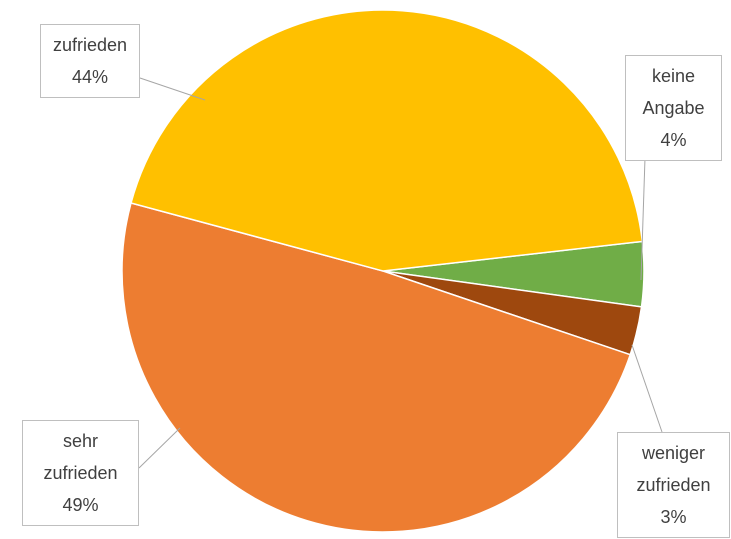 The width and height of the screenshot is (731, 539). What do you see at coordinates (673, 469) in the screenshot?
I see `label-name: weniger zufrieden` at bounding box center [673, 469].